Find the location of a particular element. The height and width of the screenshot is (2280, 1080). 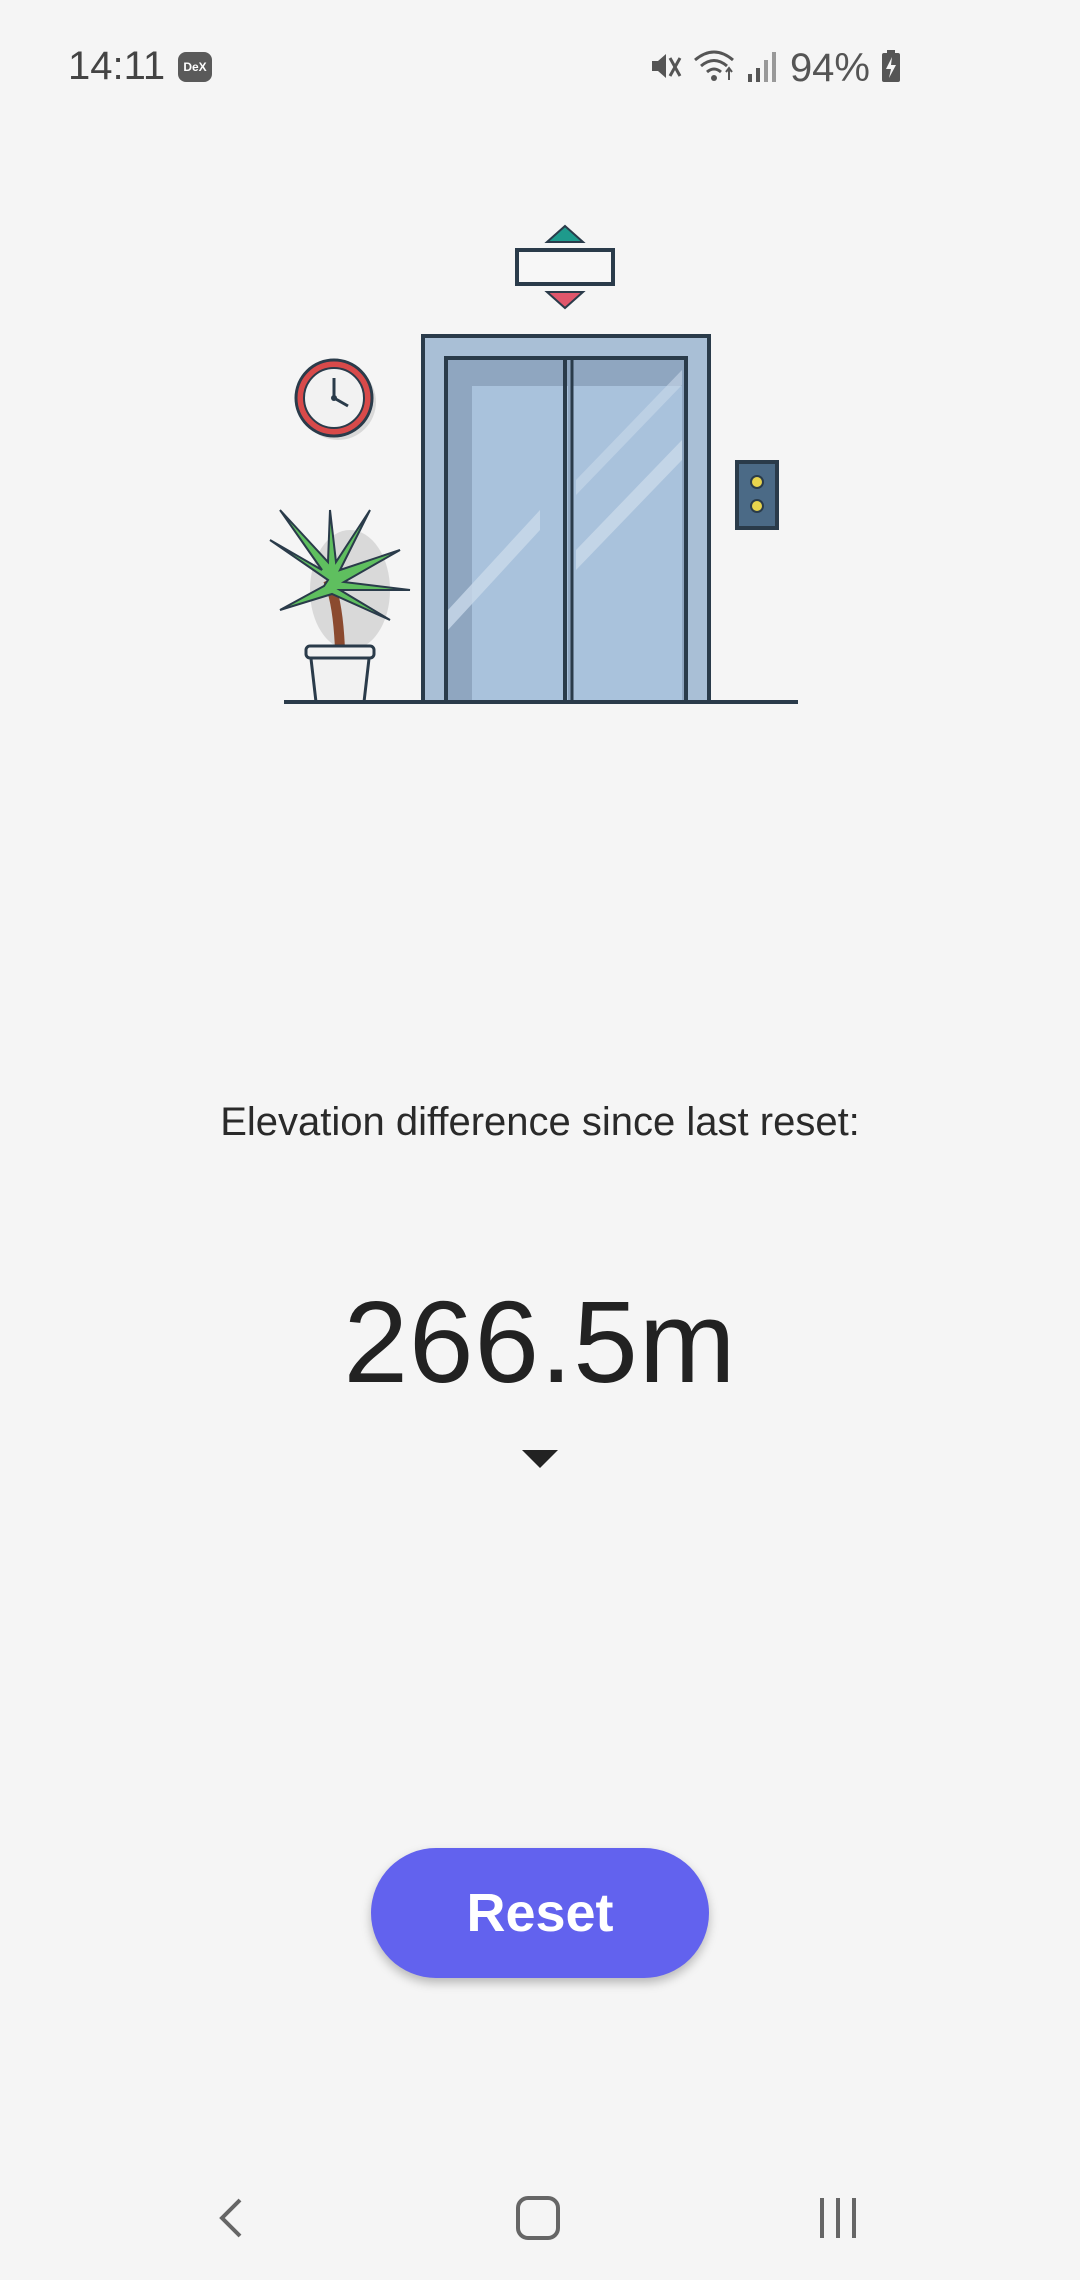

battery-charging-icon is located at coordinates (891, 68).